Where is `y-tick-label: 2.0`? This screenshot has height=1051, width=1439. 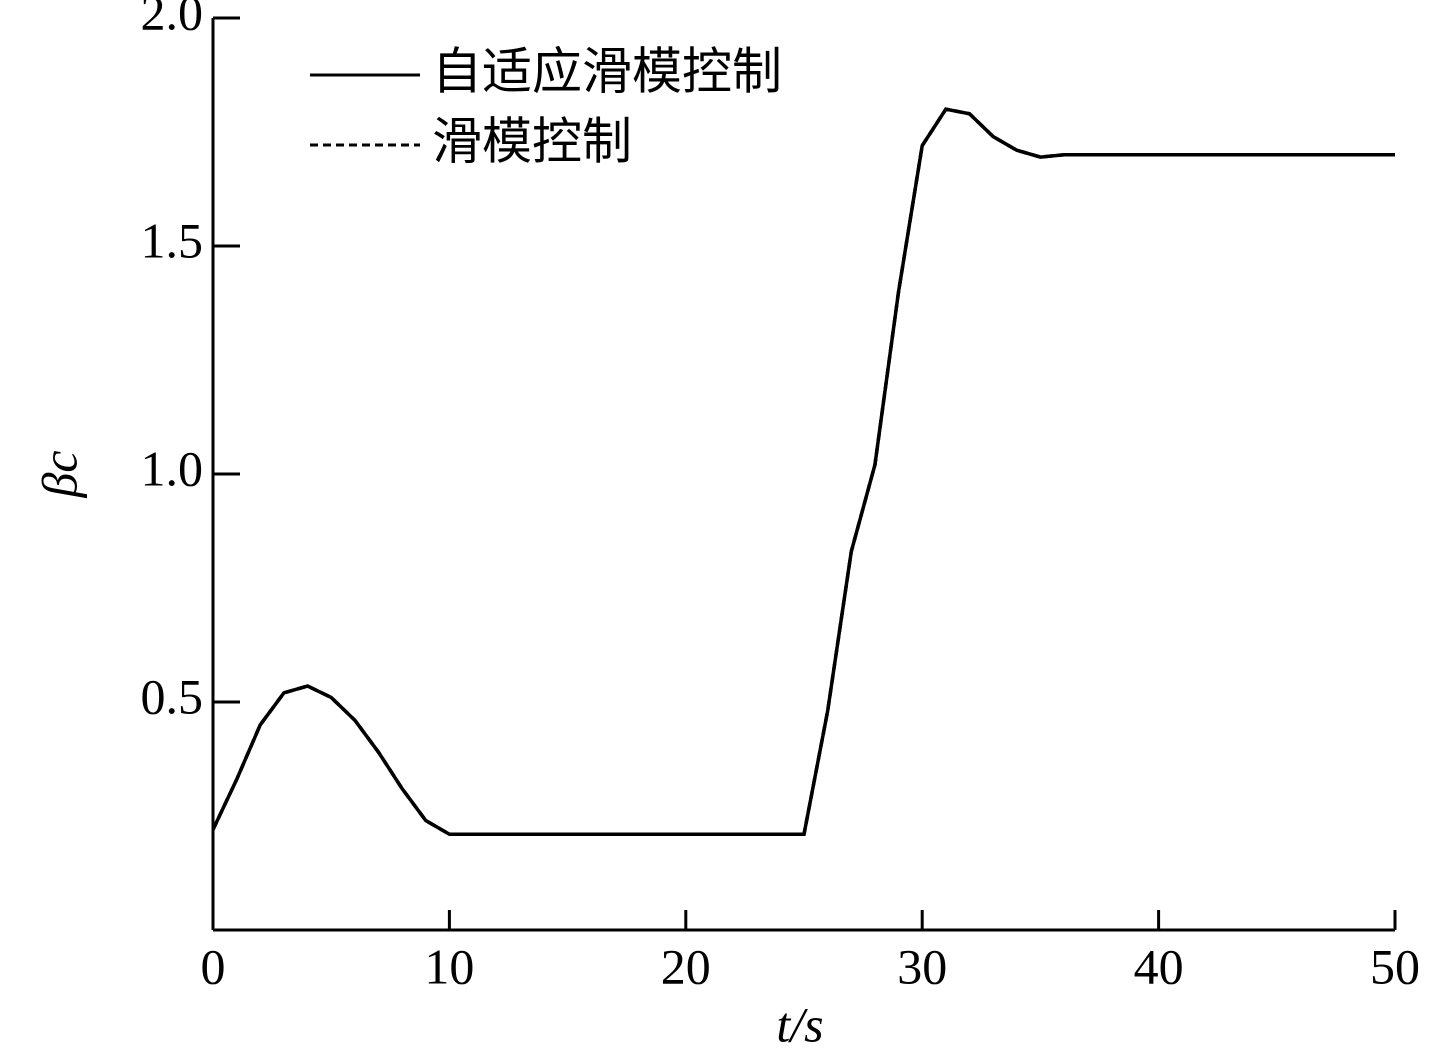
y-tick-label: 2.0 is located at coordinates (172, 20).